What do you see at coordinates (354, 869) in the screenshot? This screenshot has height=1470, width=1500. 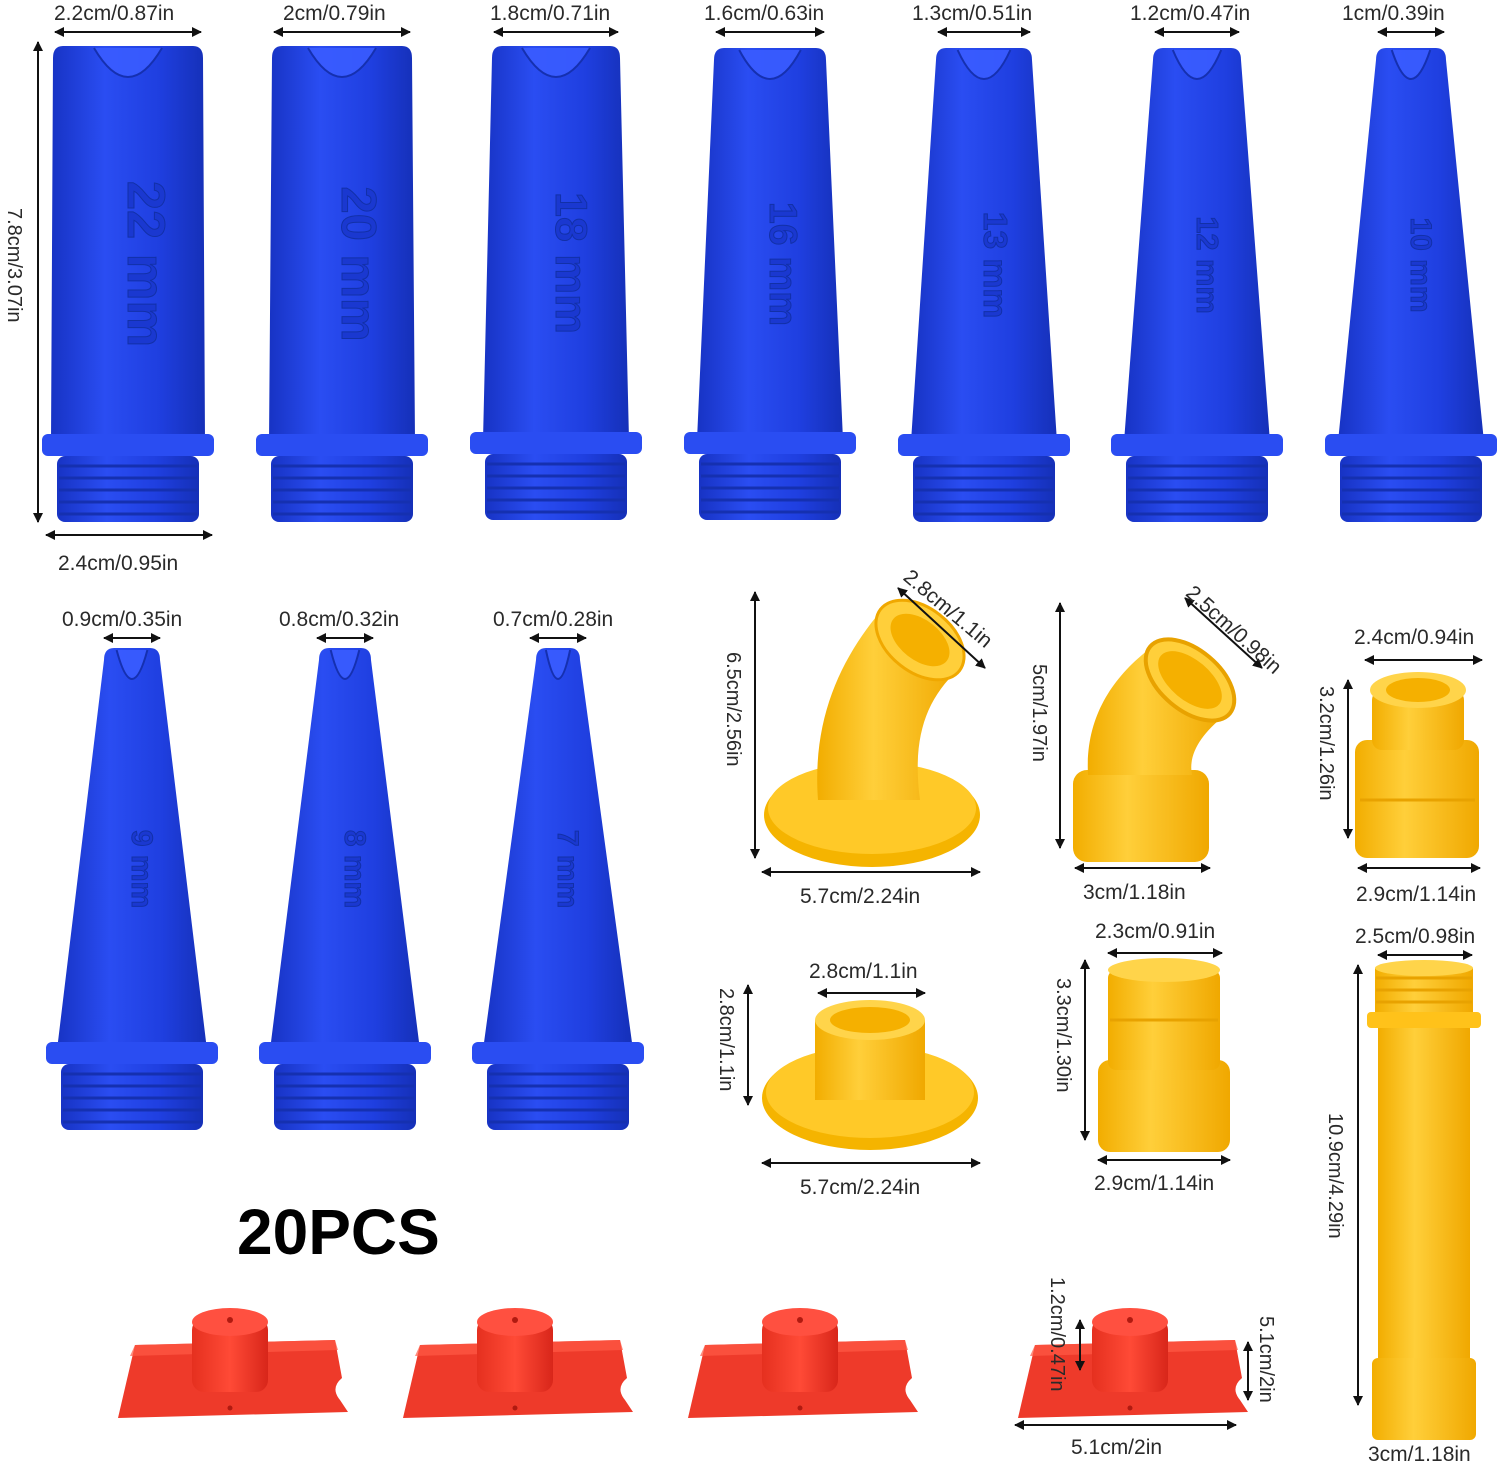 I see `nozzle-size-engraving: 8 mm` at bounding box center [354, 869].